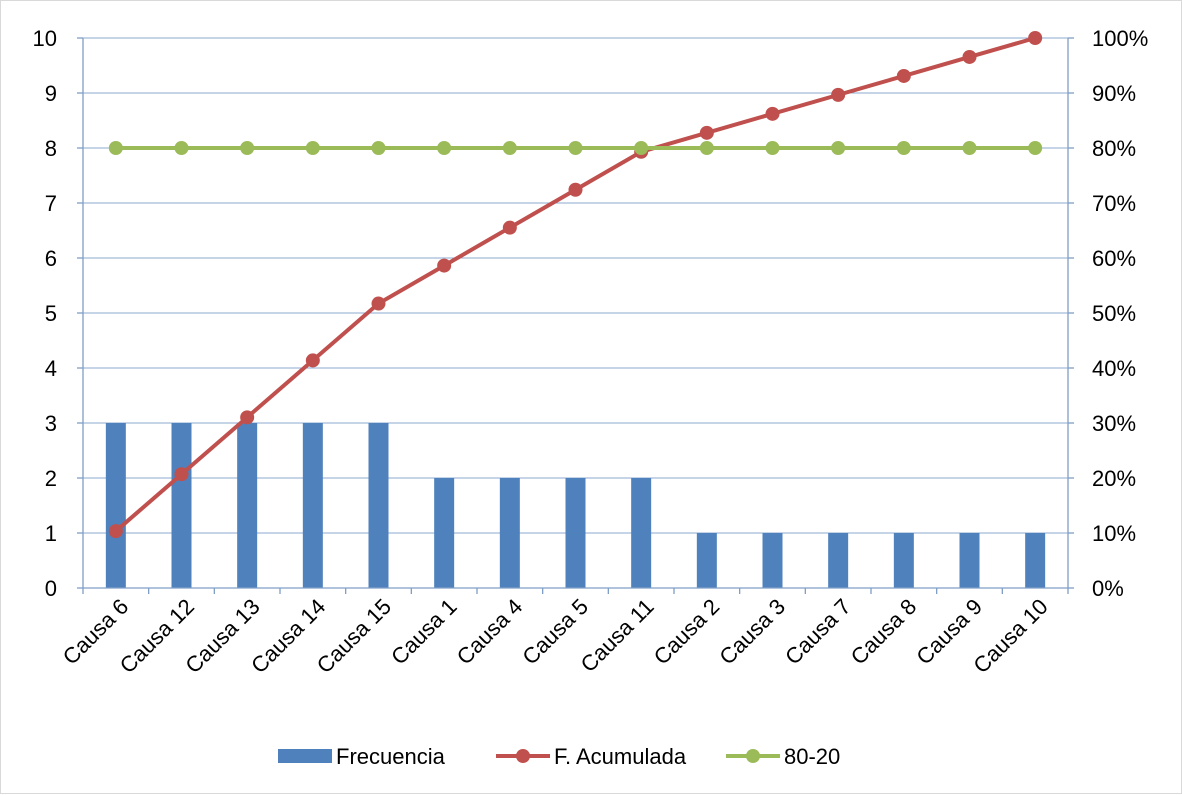 This screenshot has height=795, width=1182. What do you see at coordinates (1114, 478) in the screenshot?
I see `right-tick-label: 20%` at bounding box center [1114, 478].